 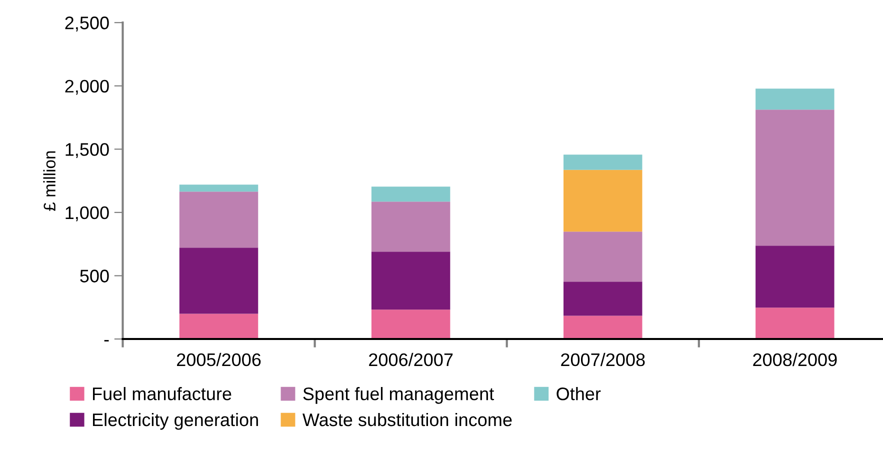 I want to click on x-tick-label: 2006/2007, so click(x=411, y=359).